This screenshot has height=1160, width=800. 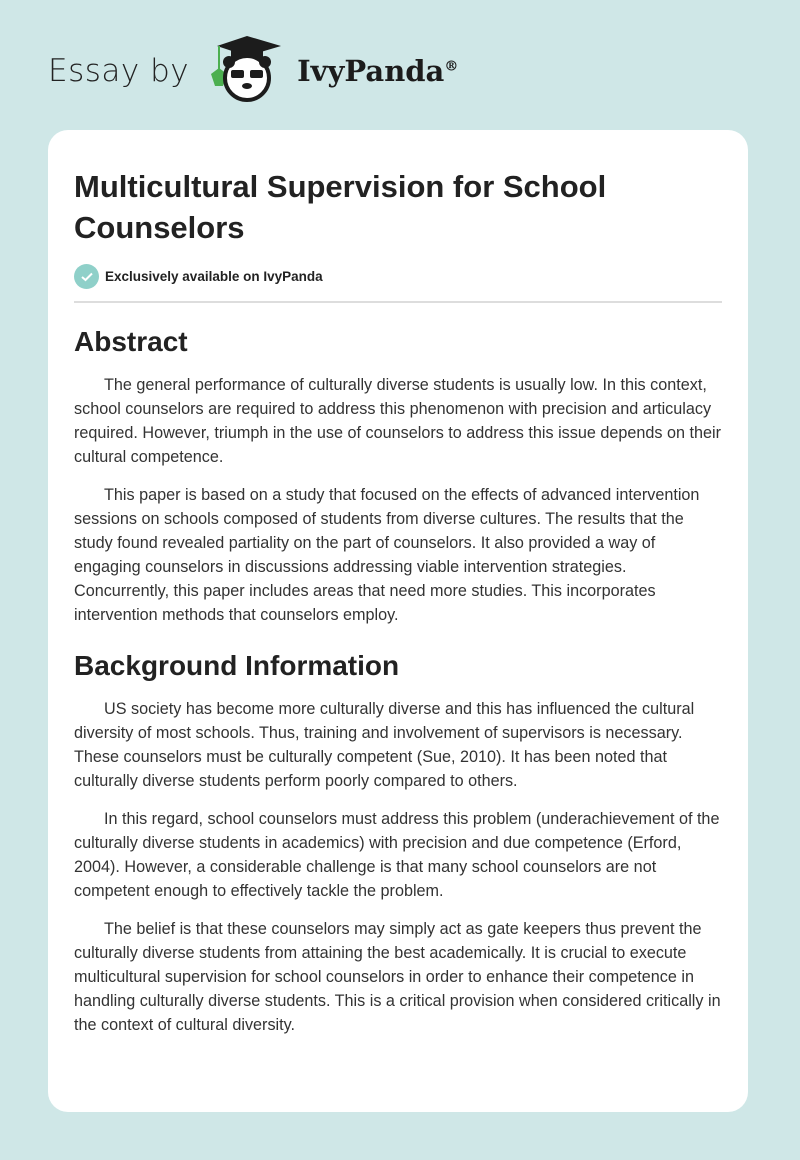 What do you see at coordinates (214, 276) in the screenshot?
I see `badge-text: Exclusively available on IvyPanda` at bounding box center [214, 276].